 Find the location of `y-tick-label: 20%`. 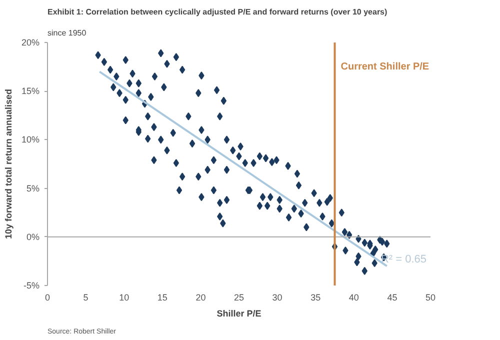

y-tick-label: 20% is located at coordinates (30, 43).